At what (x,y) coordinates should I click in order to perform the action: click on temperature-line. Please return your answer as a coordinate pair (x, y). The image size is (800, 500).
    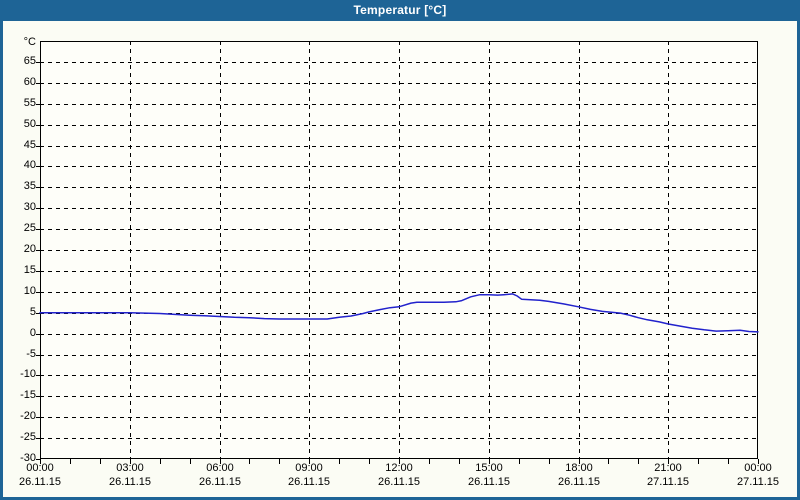
    Looking at the image, I should click on (399, 313).